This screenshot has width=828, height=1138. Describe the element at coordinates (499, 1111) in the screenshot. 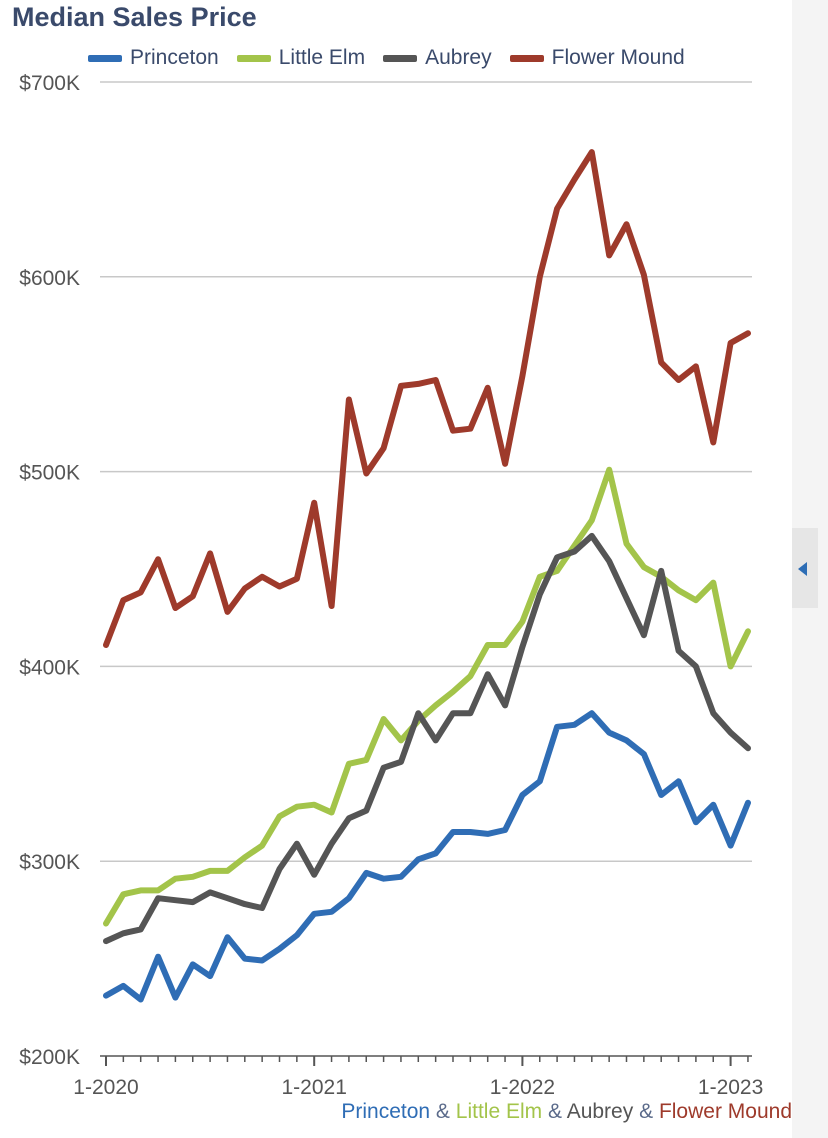

I see `footer-little-elm: Little Elm` at that location.